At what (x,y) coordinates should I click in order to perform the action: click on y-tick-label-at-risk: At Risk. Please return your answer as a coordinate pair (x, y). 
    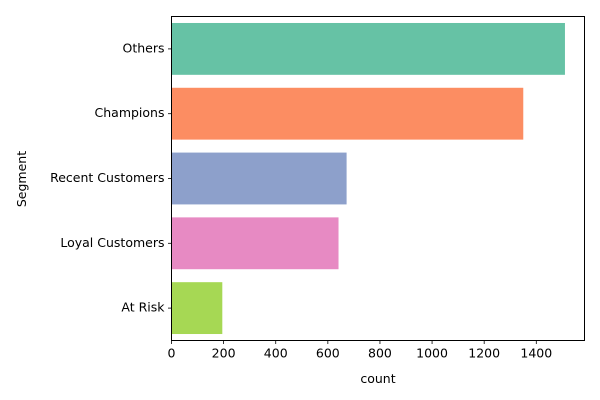
    Looking at the image, I should click on (143, 307).